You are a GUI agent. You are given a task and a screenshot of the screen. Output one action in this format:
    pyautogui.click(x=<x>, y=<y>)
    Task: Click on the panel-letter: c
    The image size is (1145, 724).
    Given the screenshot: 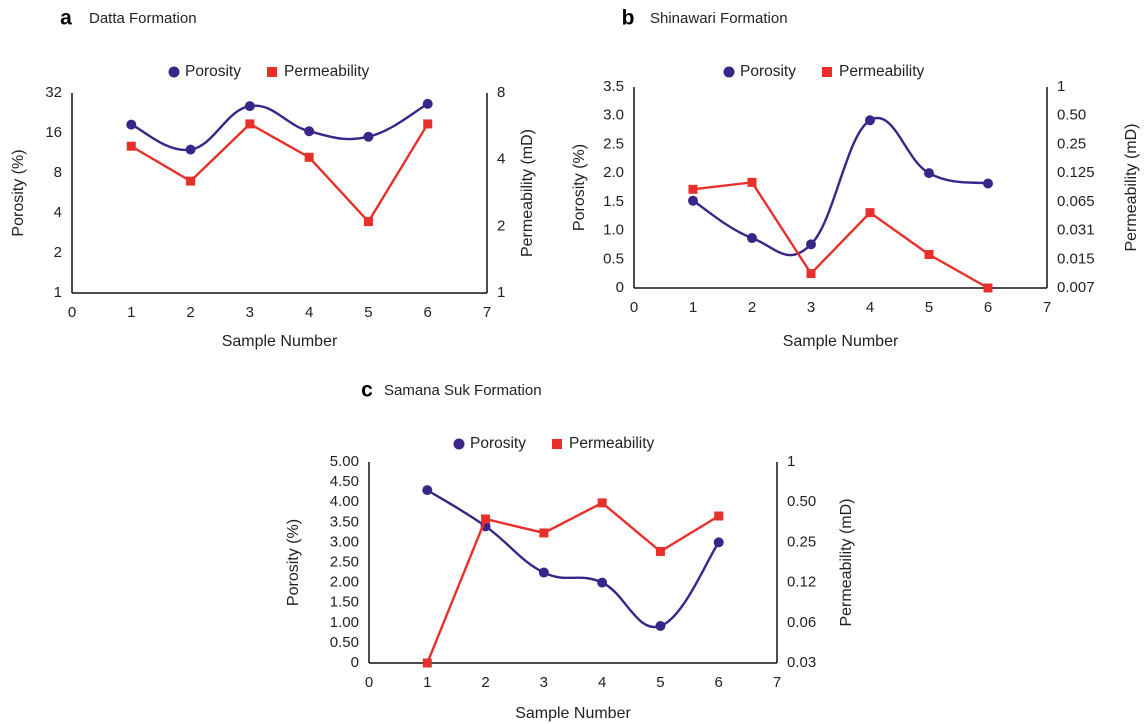 What is the action you would take?
    pyautogui.click(x=367, y=390)
    